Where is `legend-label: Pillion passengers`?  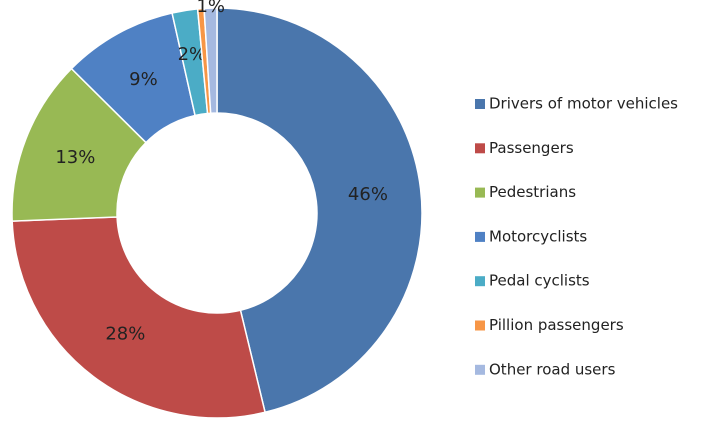 legend-label: Pillion passengers is located at coordinates (556, 325).